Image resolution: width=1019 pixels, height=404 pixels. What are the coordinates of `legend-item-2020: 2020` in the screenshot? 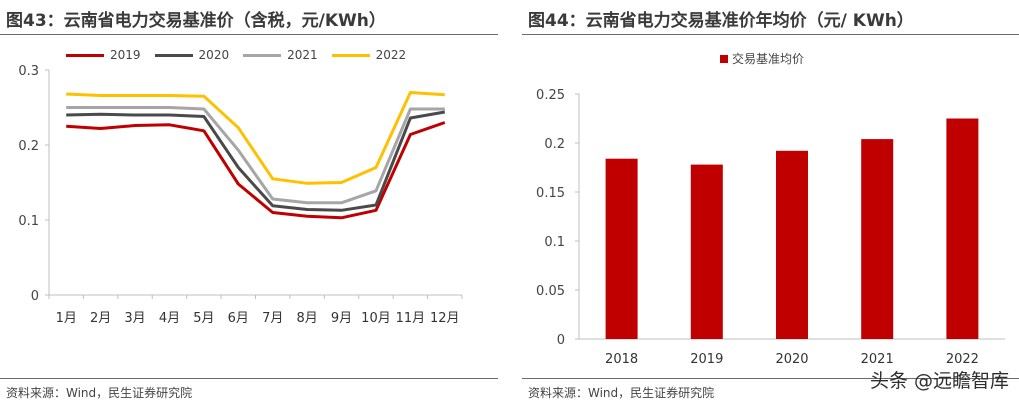 It's located at (192, 55).